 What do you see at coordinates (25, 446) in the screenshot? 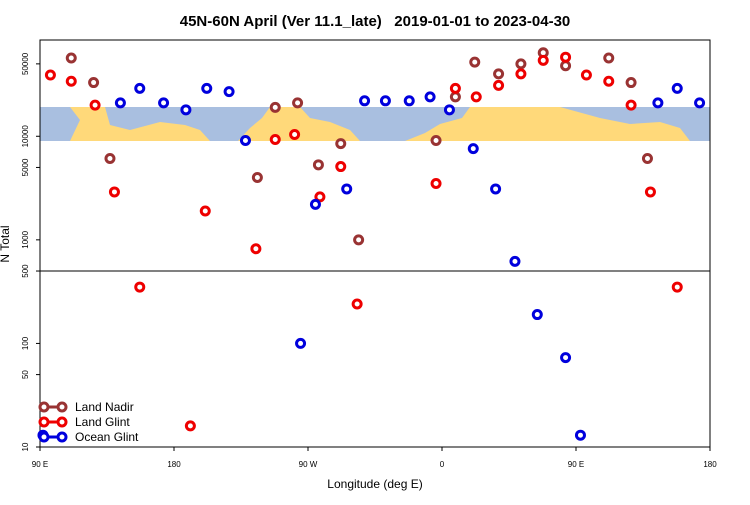
I see `y-tick-label: 10` at bounding box center [25, 446].